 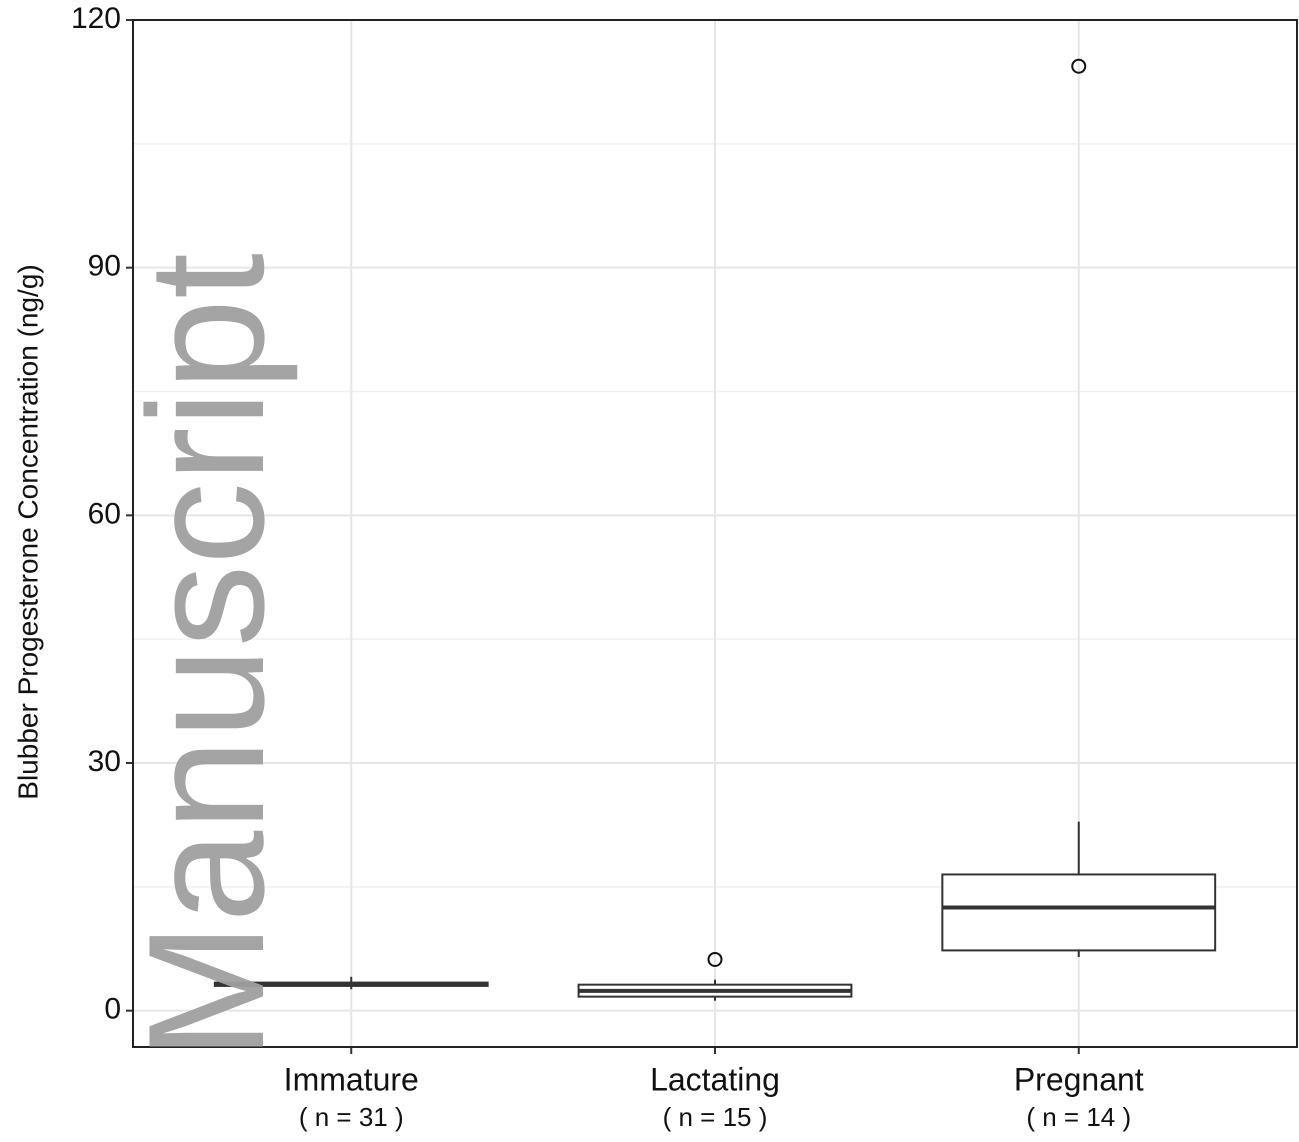 What do you see at coordinates (104, 266) in the screenshot?
I see `y-tick-label: 90` at bounding box center [104, 266].